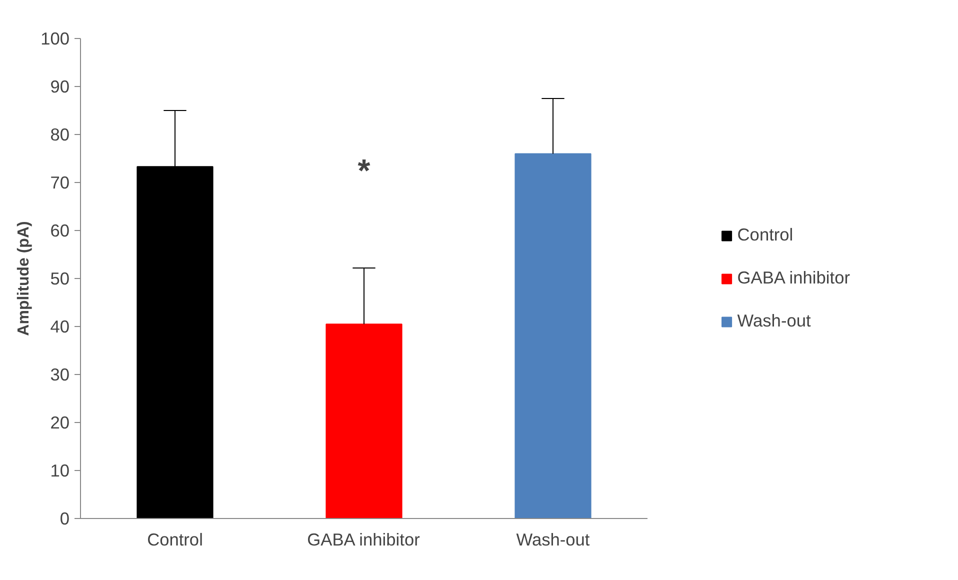  I want to click on y-tick-label: 40, so click(60, 326).